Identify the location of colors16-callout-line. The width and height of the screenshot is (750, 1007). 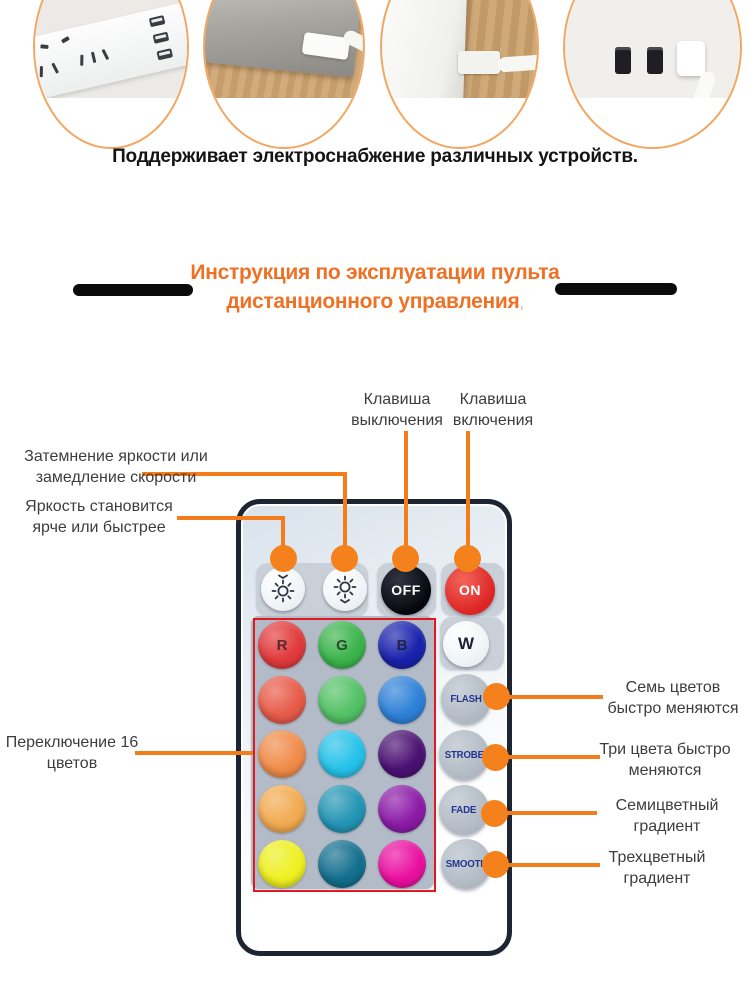
(194, 753).